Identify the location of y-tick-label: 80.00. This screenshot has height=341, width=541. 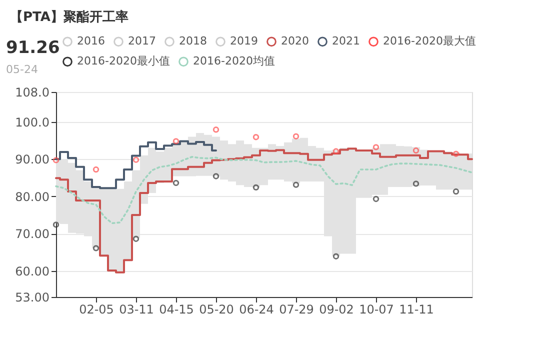
(32, 197).